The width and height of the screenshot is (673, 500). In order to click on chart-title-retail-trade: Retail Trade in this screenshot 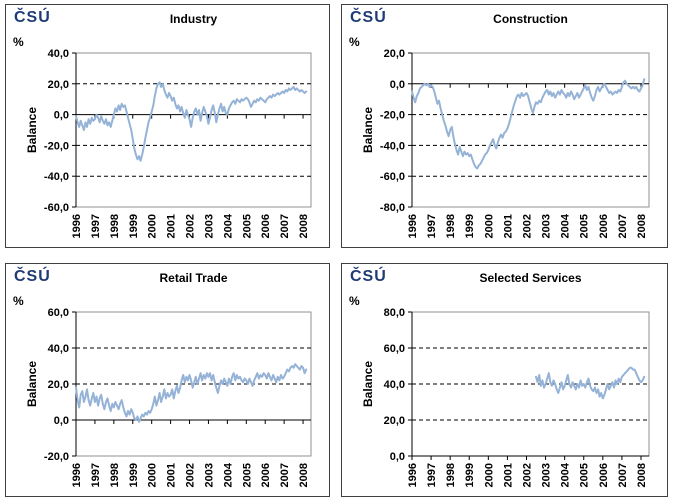, I will do `click(193, 278)`.